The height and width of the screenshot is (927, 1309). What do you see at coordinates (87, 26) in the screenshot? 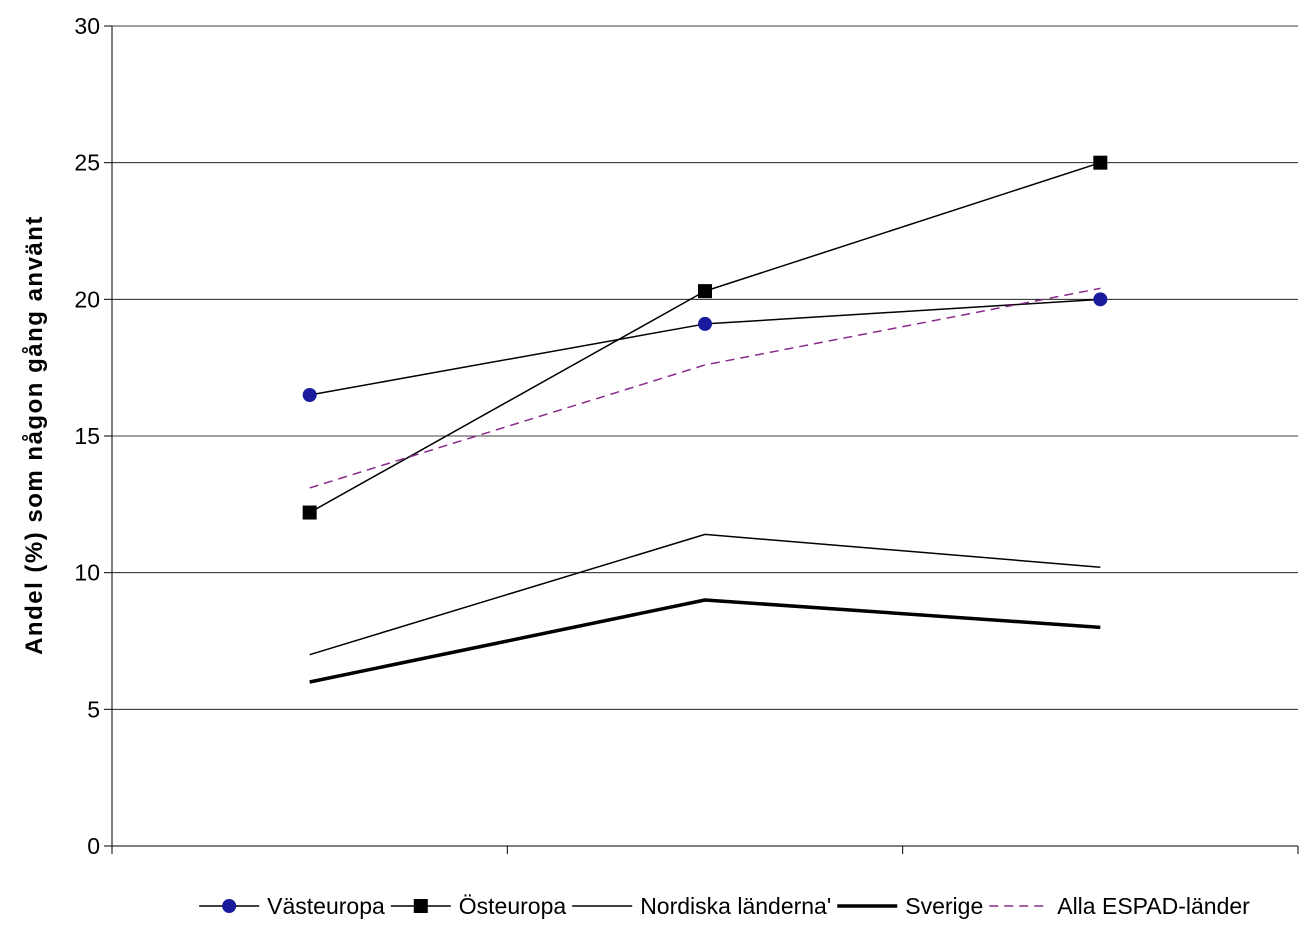
I see `y-tick-label: 30` at bounding box center [87, 26].